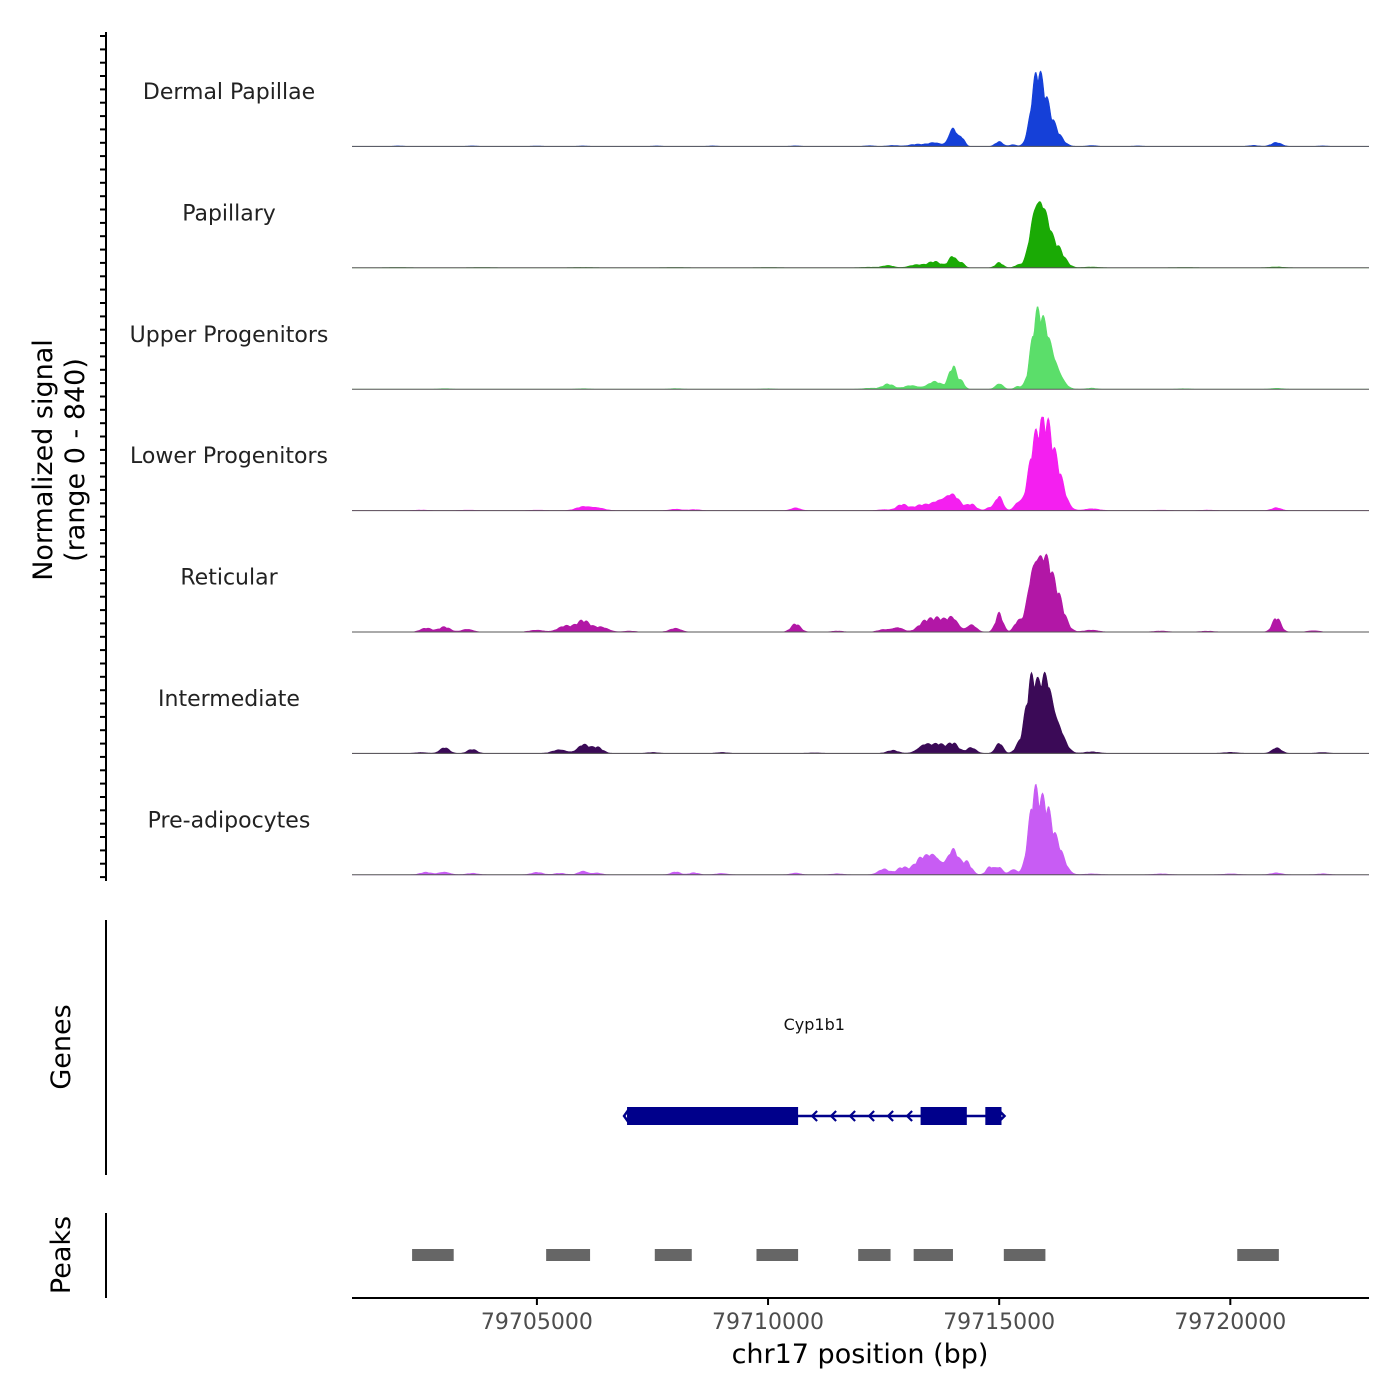 This screenshot has height=1400, width=1400. I want to click on track-papillary: Papillary, so click(775, 235).